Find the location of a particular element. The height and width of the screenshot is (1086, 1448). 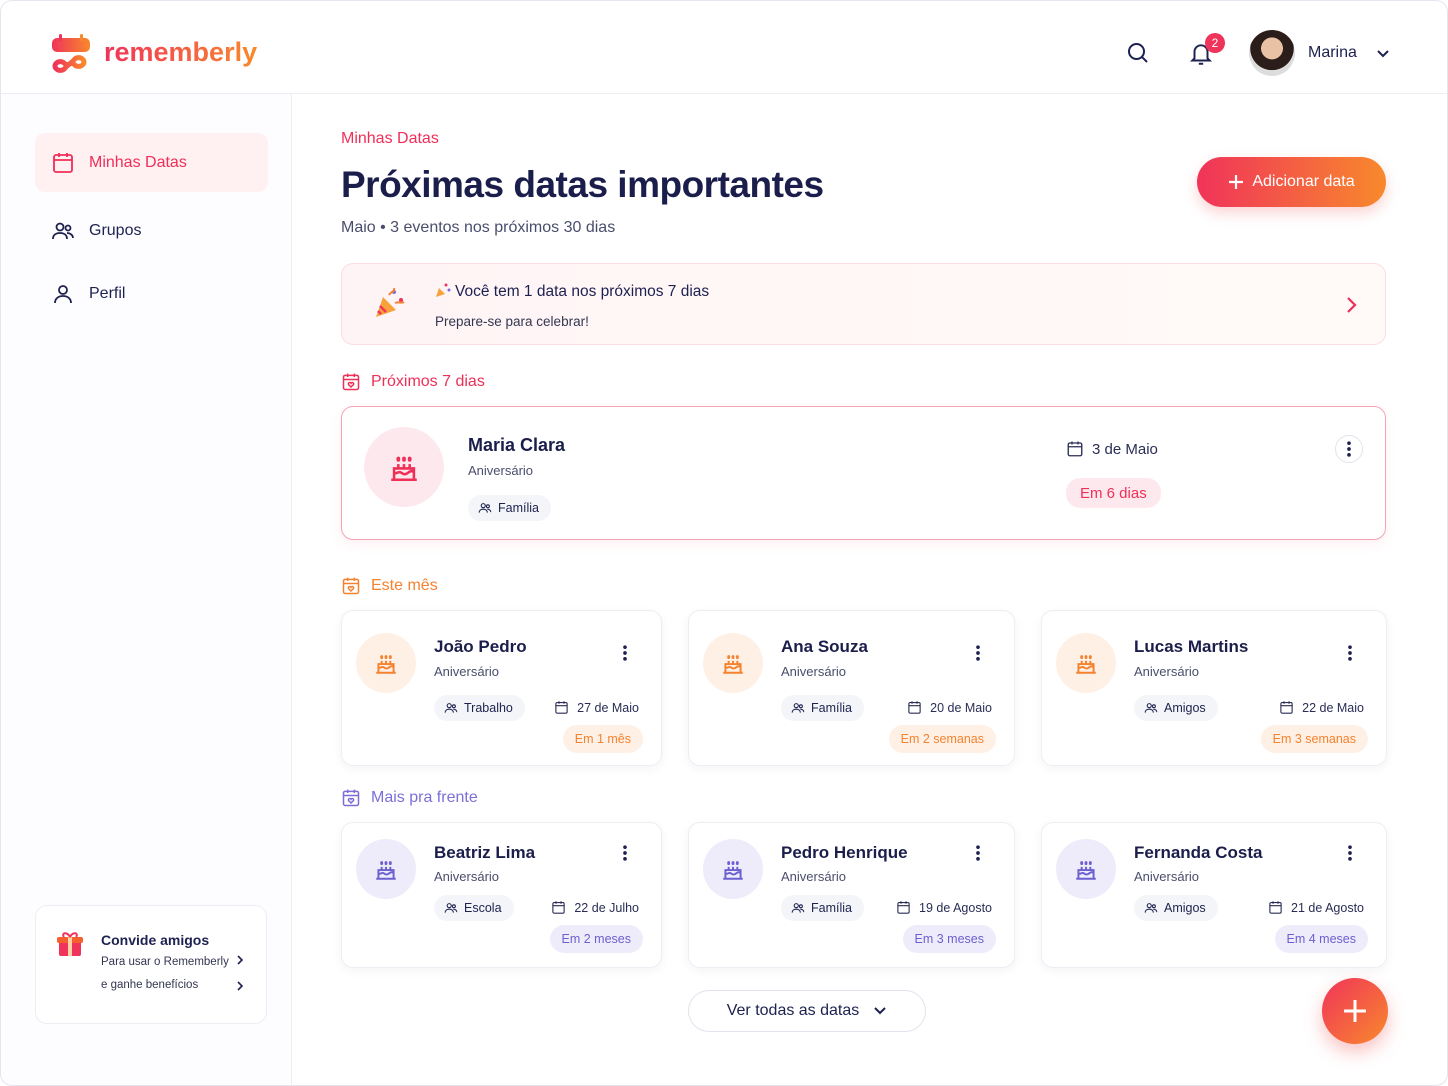

event-countdown: Em 4 meses is located at coordinates (1321, 939).